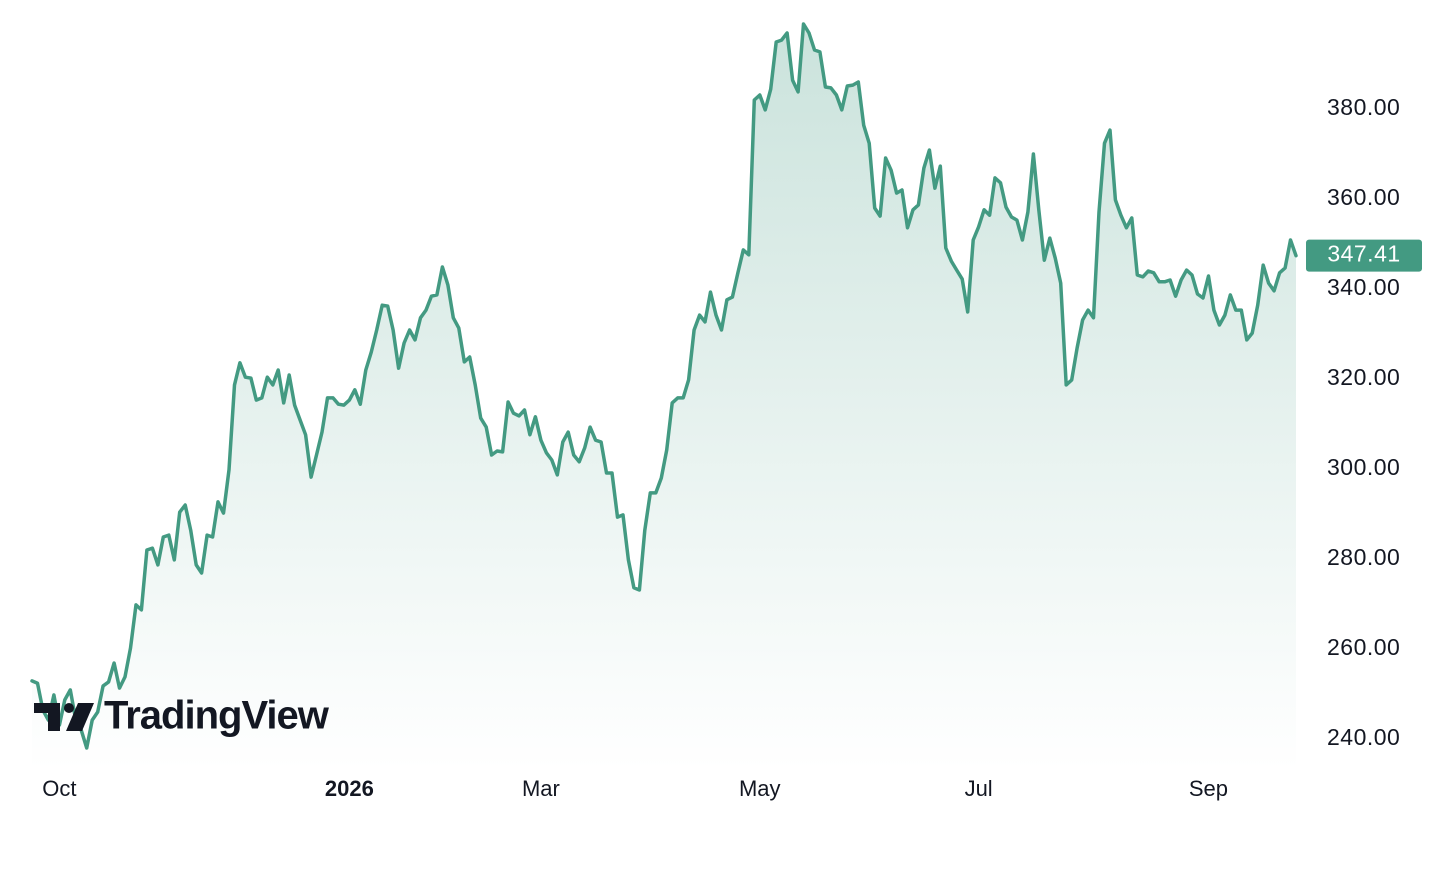 The height and width of the screenshot is (874, 1452). I want to click on last-price-label: 347.41, so click(1363, 254).